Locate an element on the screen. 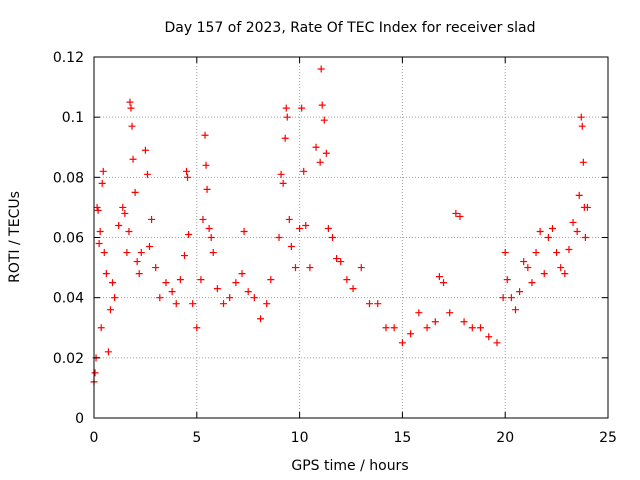 Image resolution: width=640 pixels, height=480 pixels. y-tick-label: 0 is located at coordinates (79, 419).